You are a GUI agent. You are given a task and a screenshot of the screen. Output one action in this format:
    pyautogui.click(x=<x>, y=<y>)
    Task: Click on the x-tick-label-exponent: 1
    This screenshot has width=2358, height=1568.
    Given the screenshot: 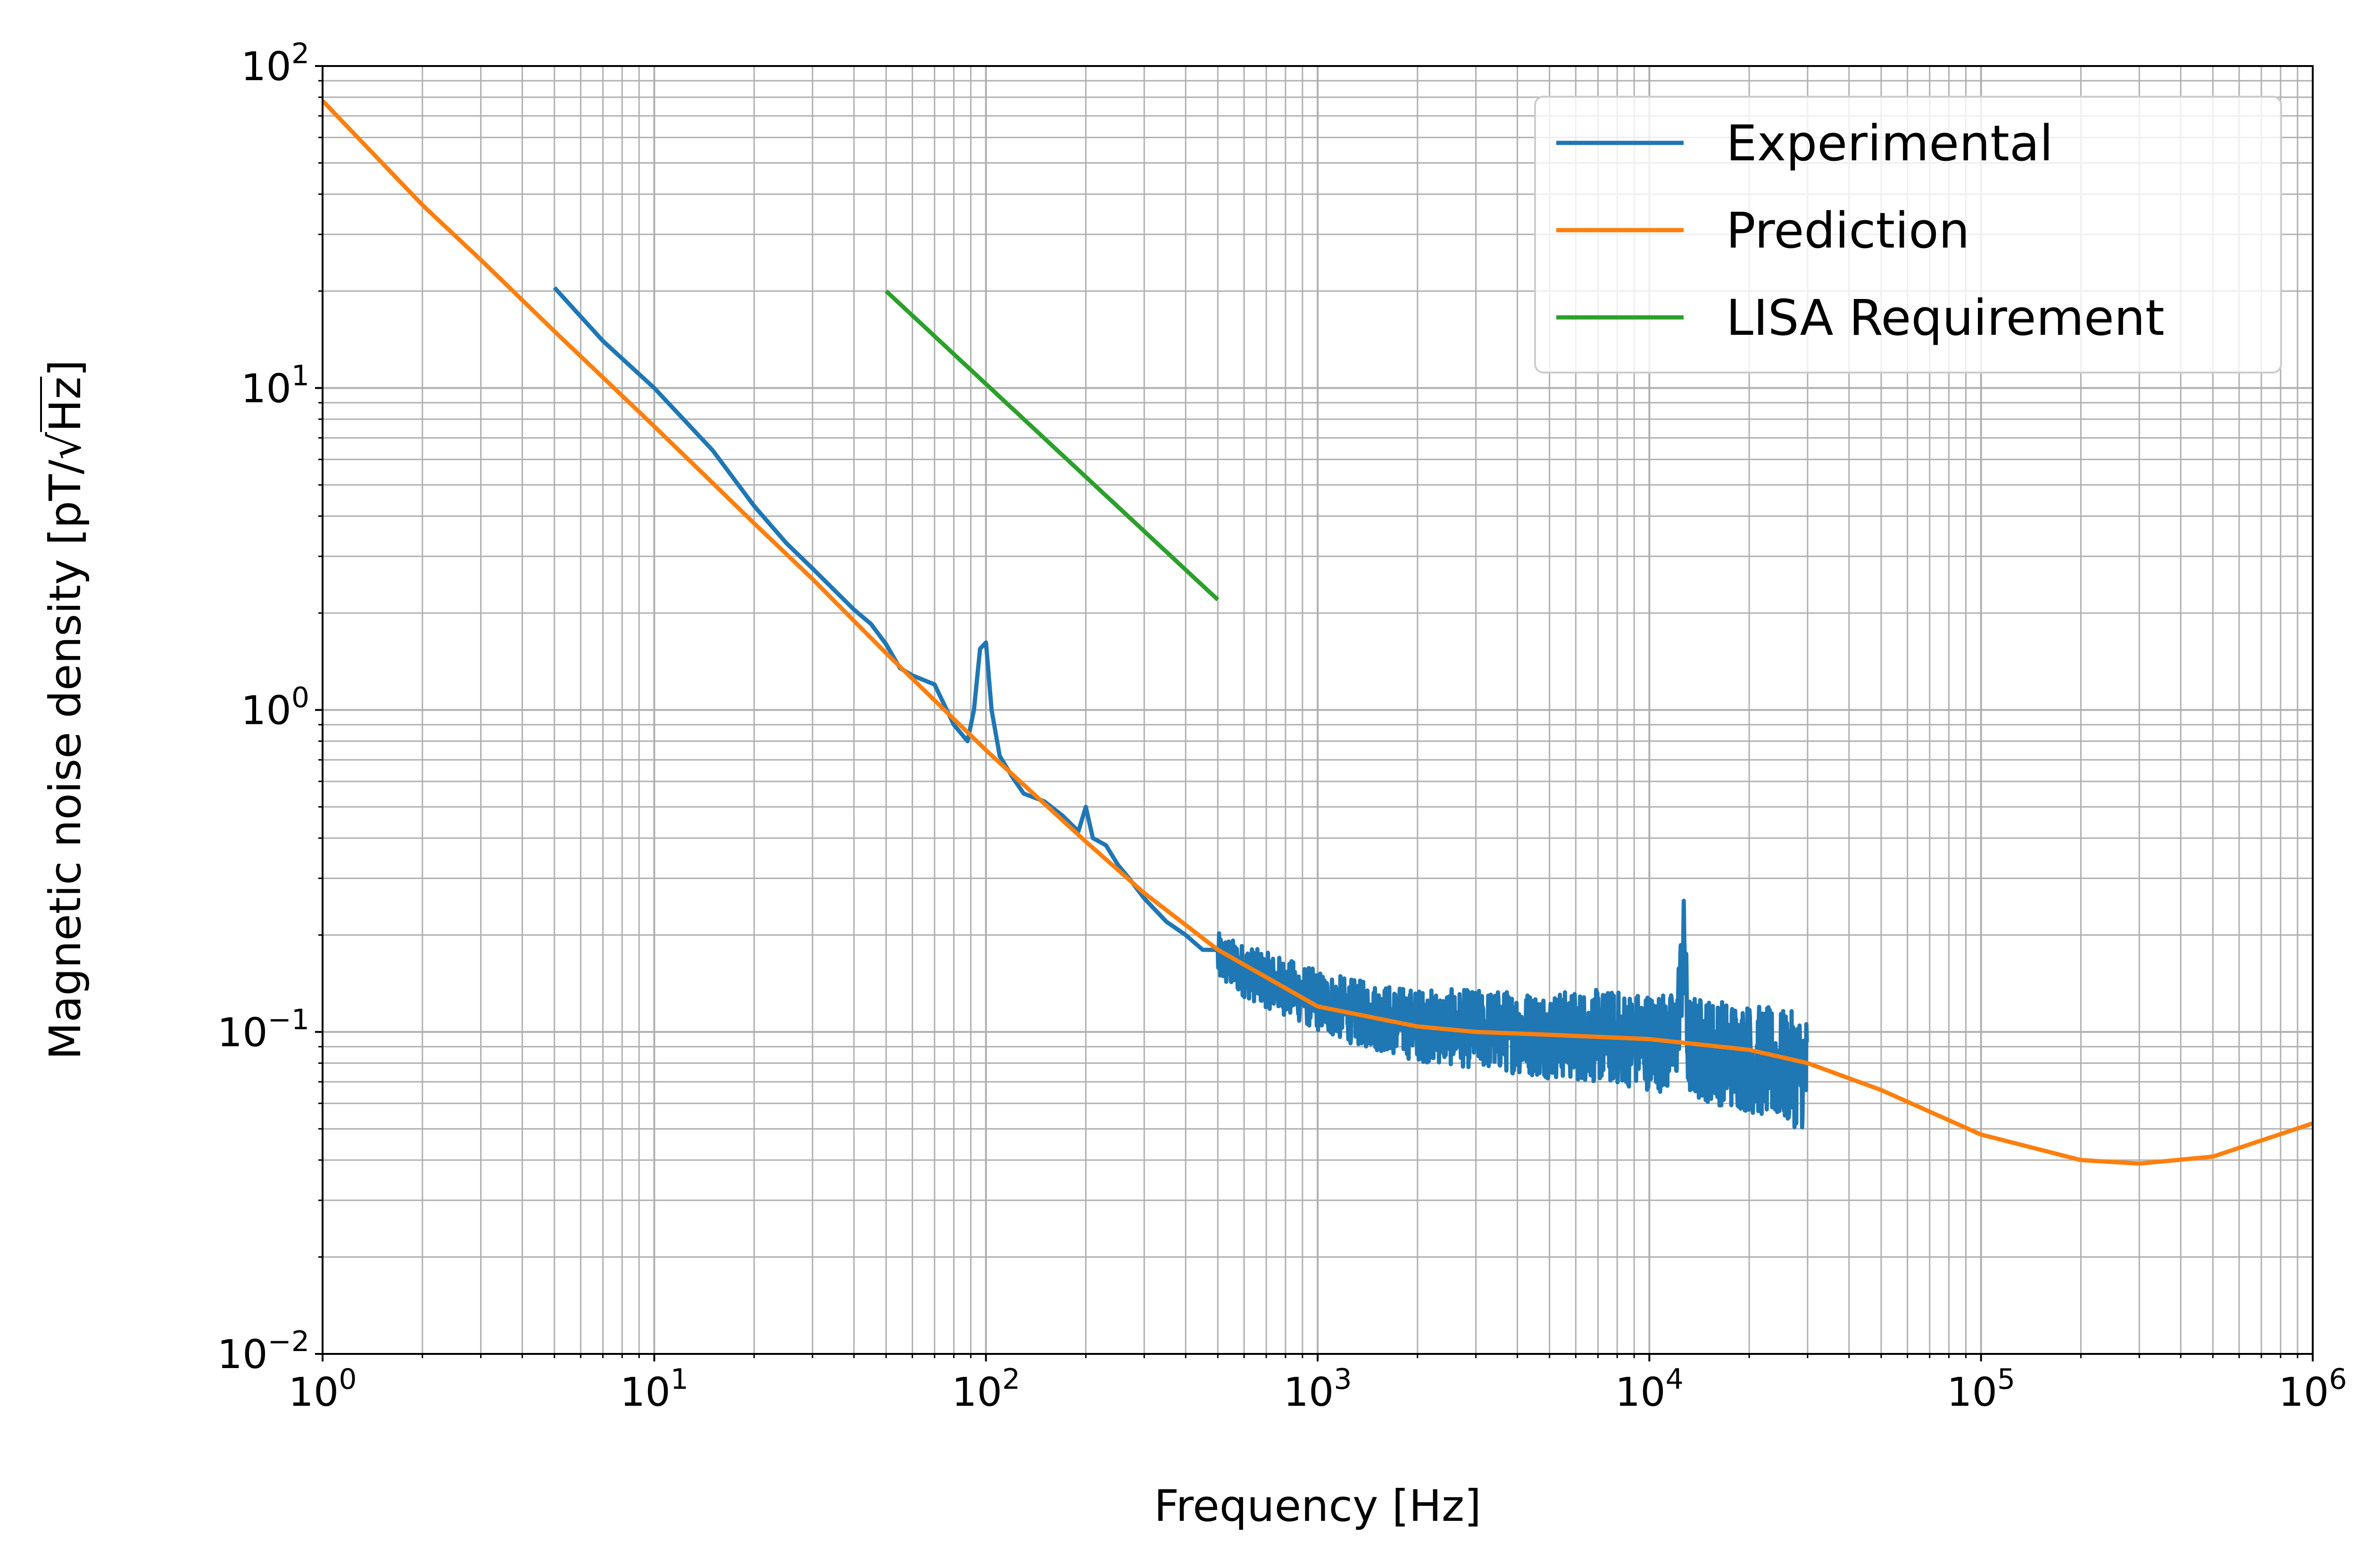 What is the action you would take?
    pyautogui.click(x=680, y=1379)
    